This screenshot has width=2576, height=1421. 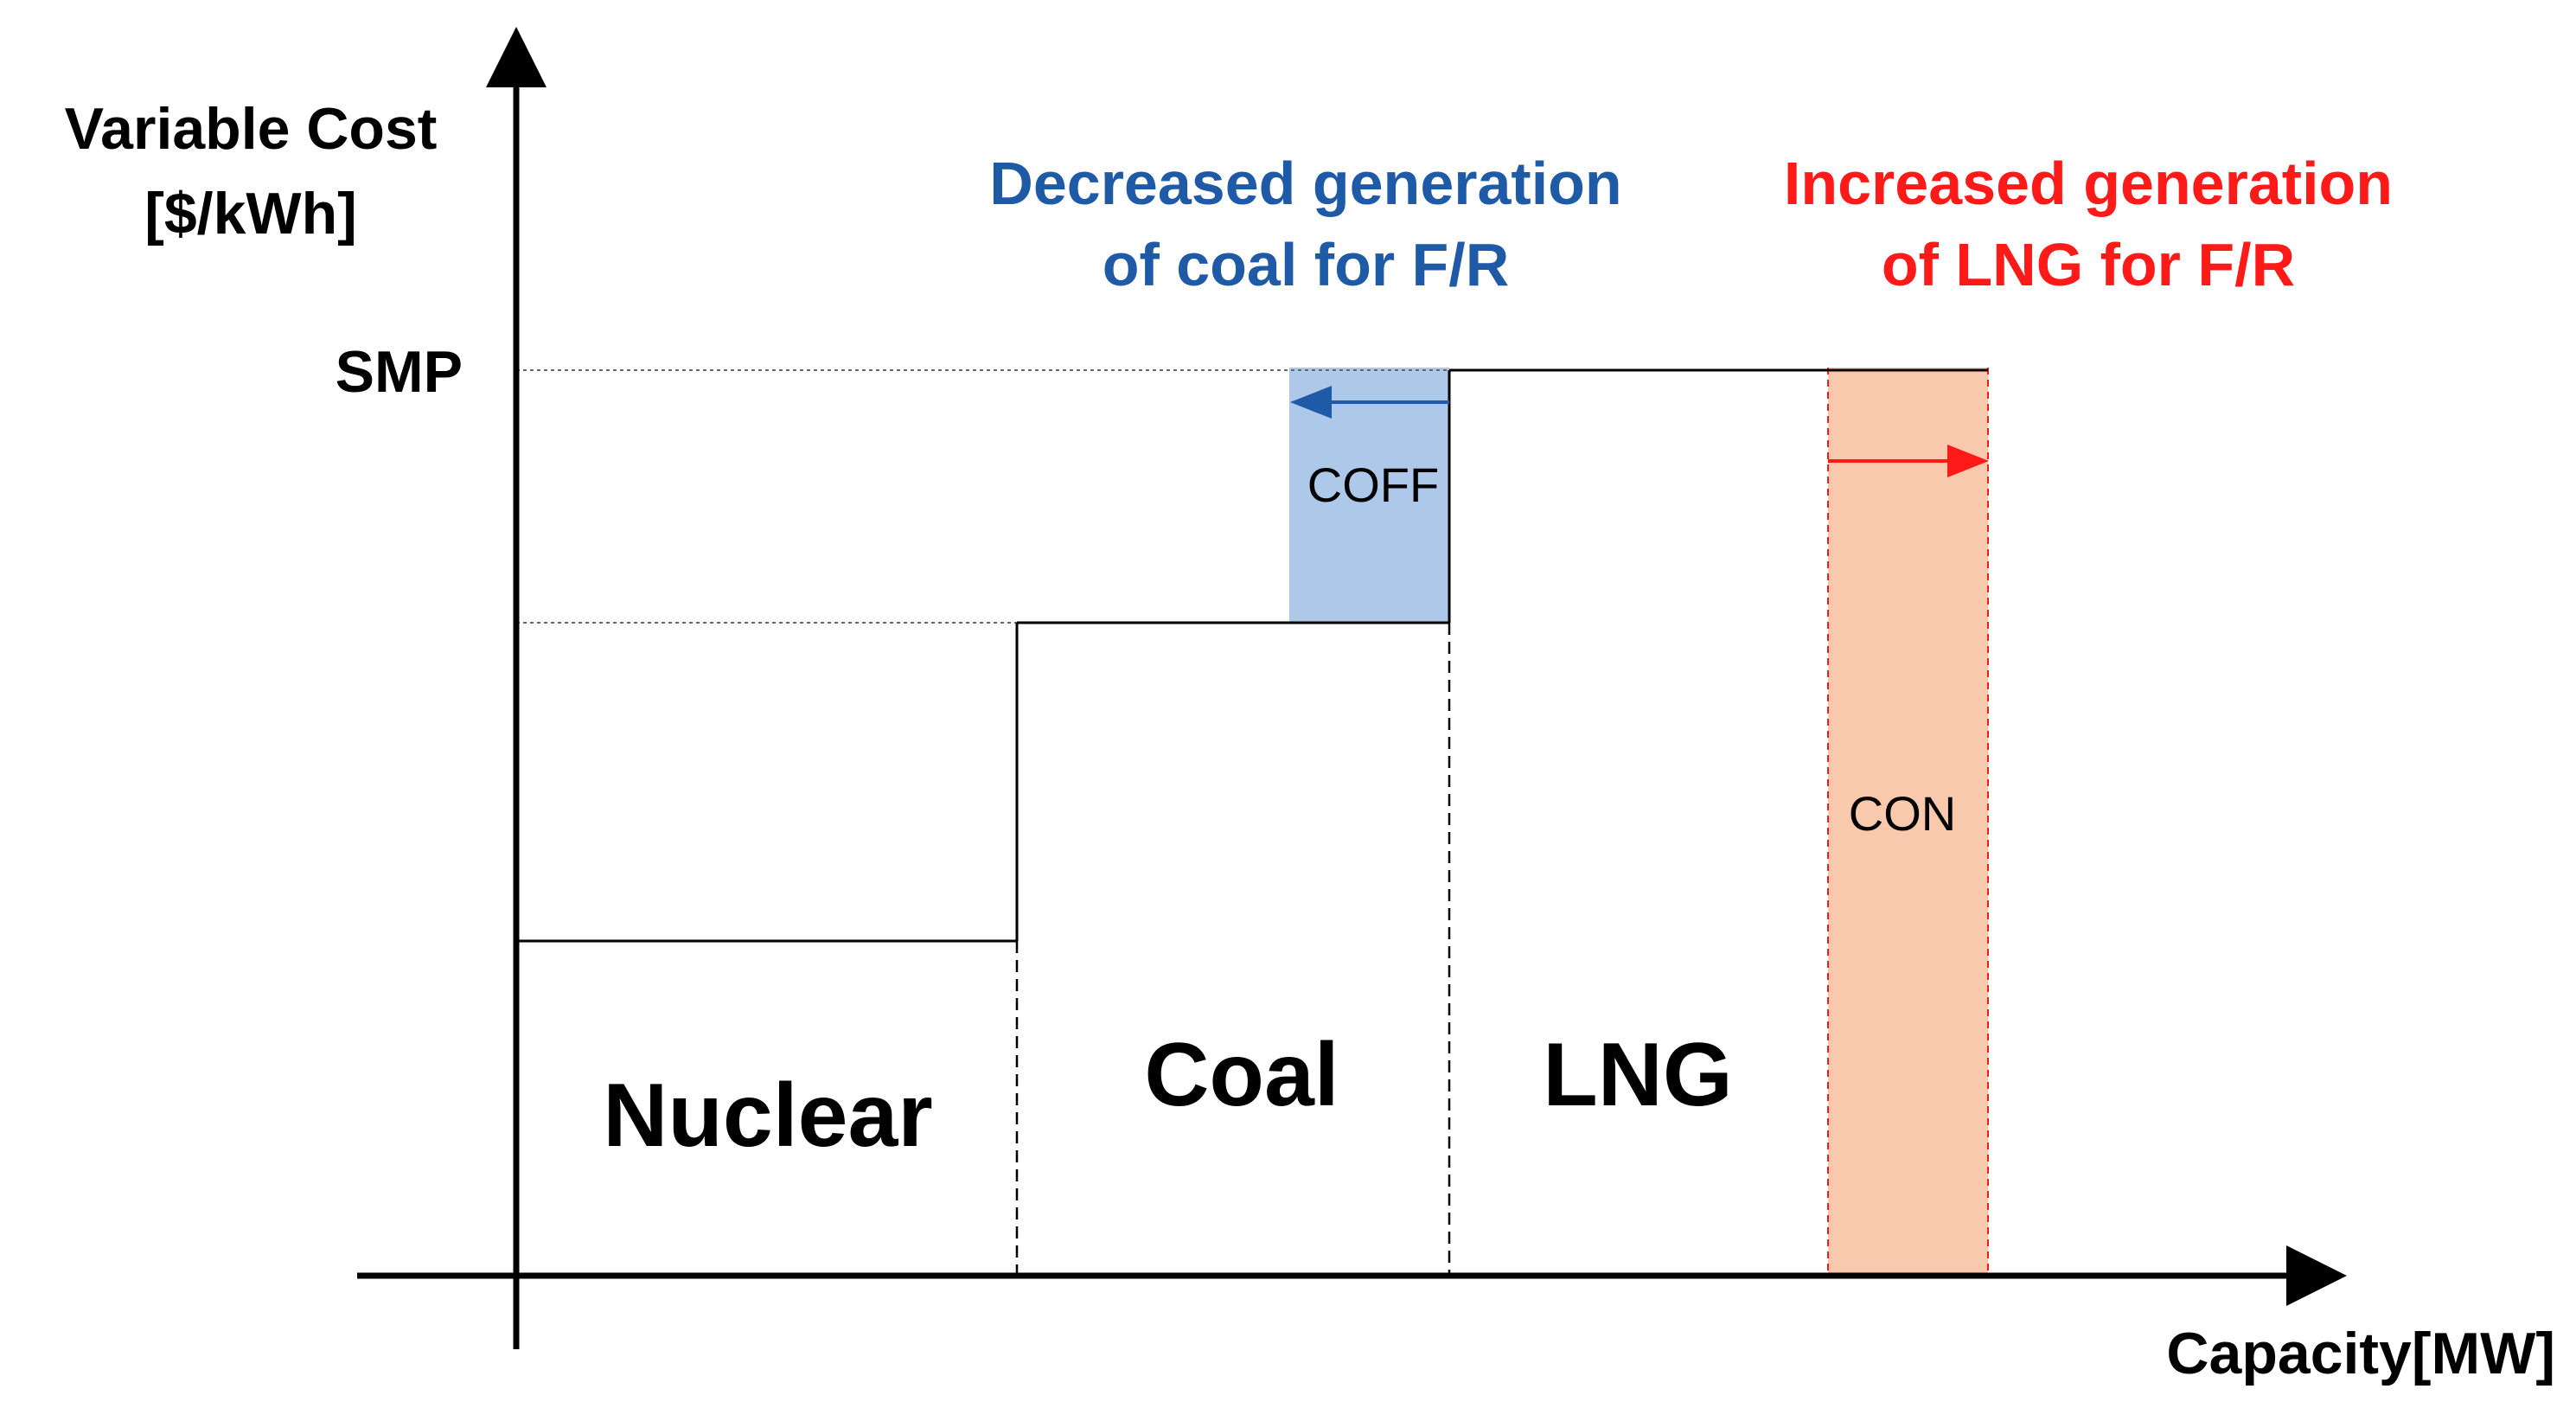 I want to click on x-axis-label: Capacity[MW], so click(x=2361, y=1353).